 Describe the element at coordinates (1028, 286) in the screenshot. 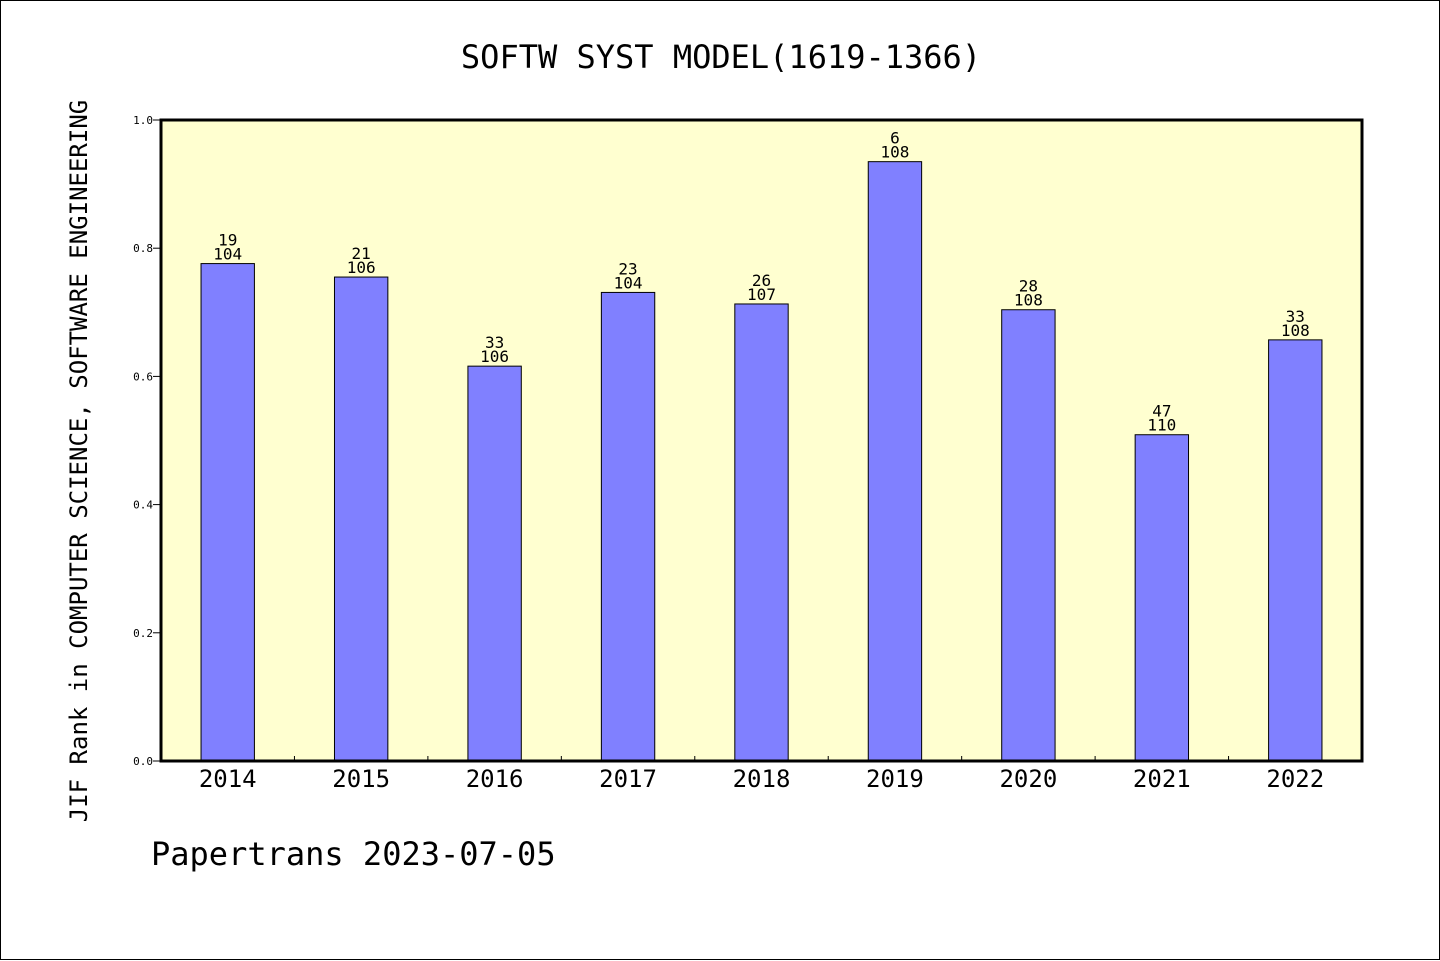

I see `bar-rank-label: 28` at that location.